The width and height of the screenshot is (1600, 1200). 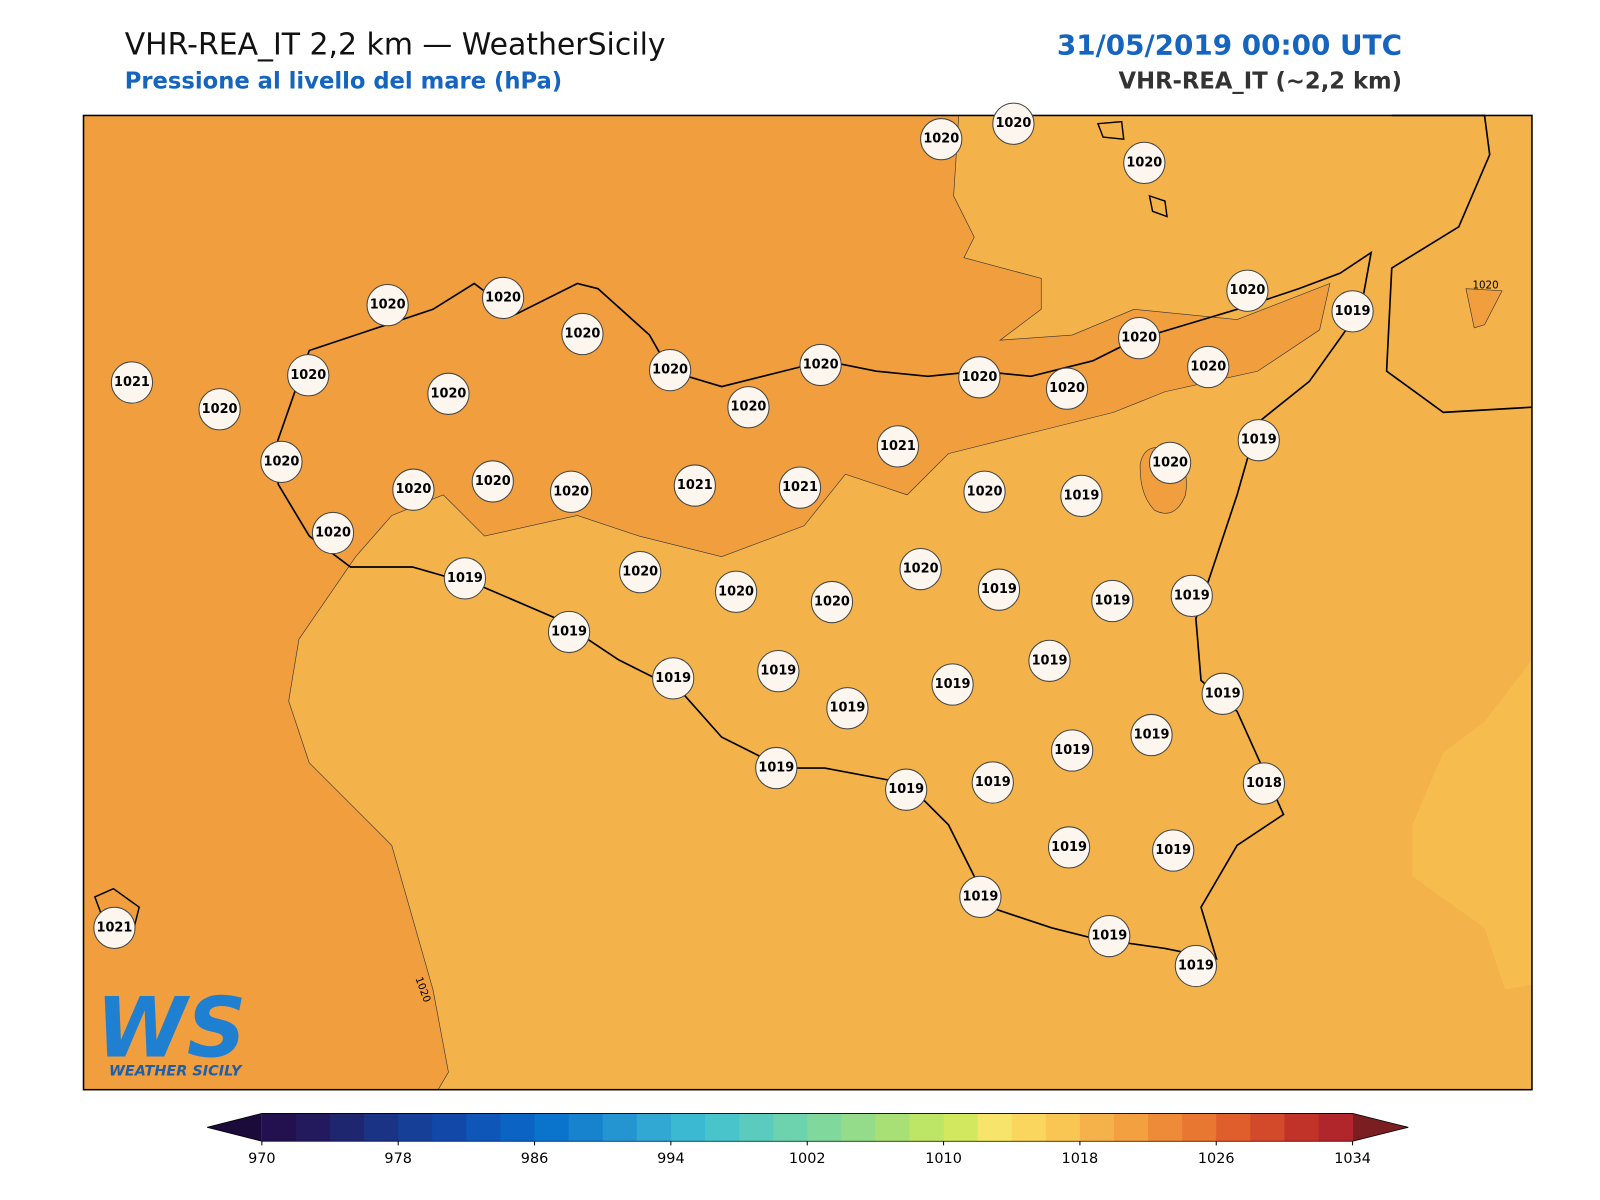 What do you see at coordinates (395, 45) in the screenshot?
I see `title: VHR-REA_IT 2,2 km — WeatherSicily` at bounding box center [395, 45].